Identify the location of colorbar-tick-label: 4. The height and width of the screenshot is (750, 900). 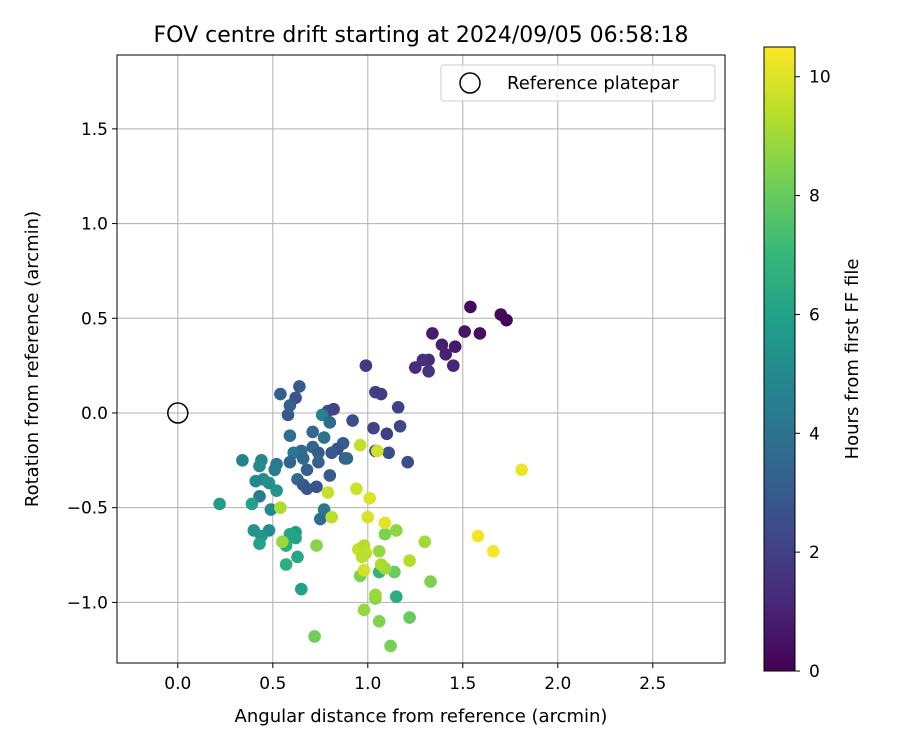
(814, 434).